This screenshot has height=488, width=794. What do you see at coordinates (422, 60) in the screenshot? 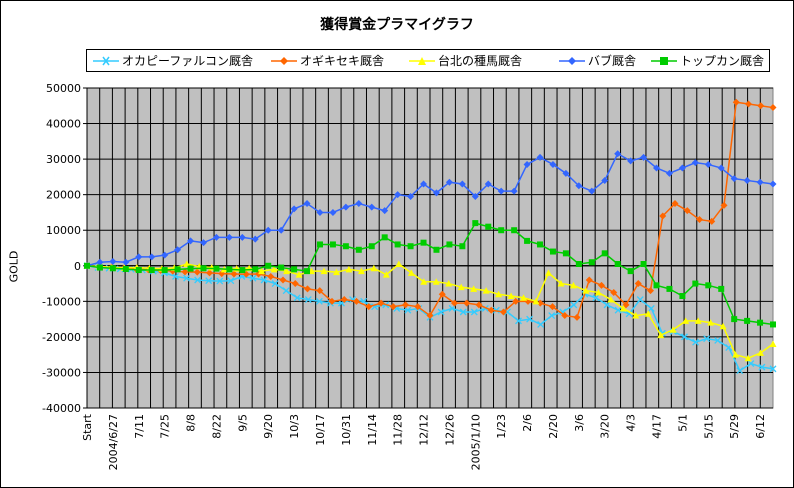
I see `legend-marker-triangle-icon` at bounding box center [422, 60].